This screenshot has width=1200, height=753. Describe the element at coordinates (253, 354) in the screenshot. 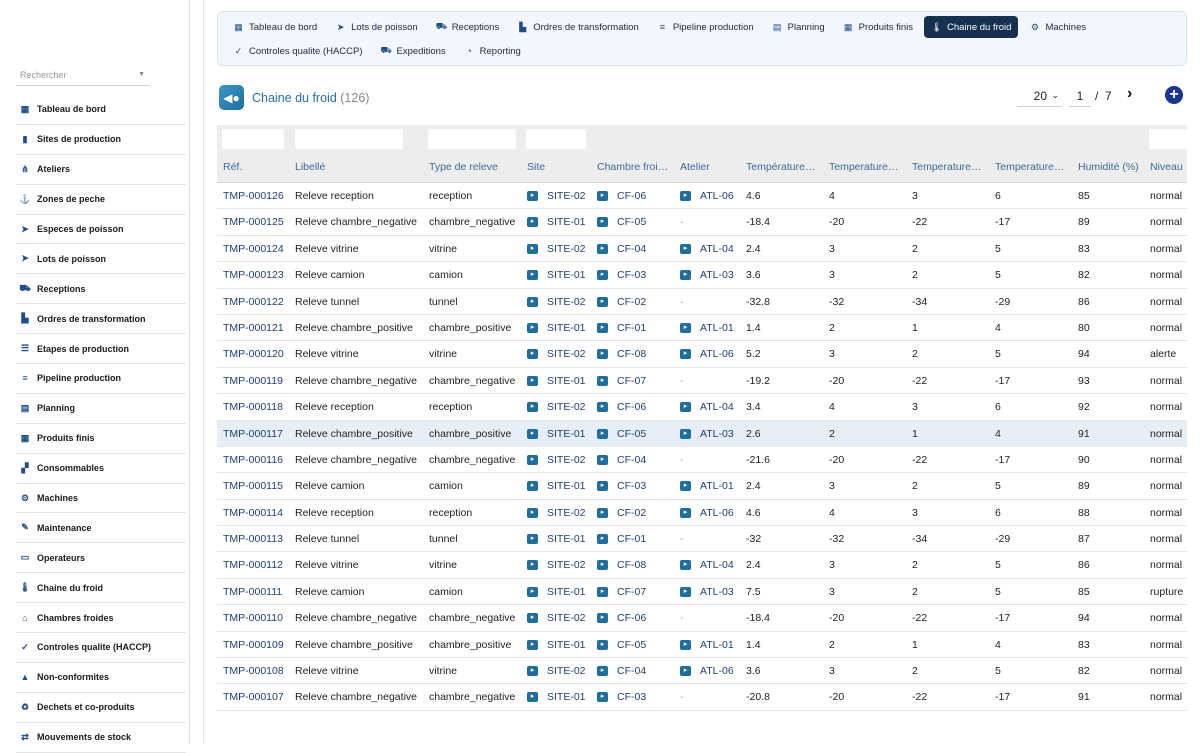

I see `record-ref-link: TMP-000120` at that location.